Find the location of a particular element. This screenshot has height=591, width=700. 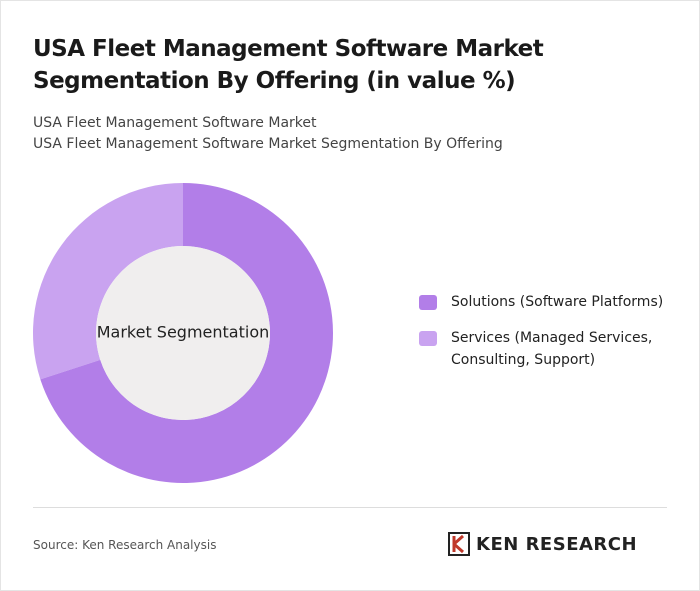

logo-icon is located at coordinates (459, 544).